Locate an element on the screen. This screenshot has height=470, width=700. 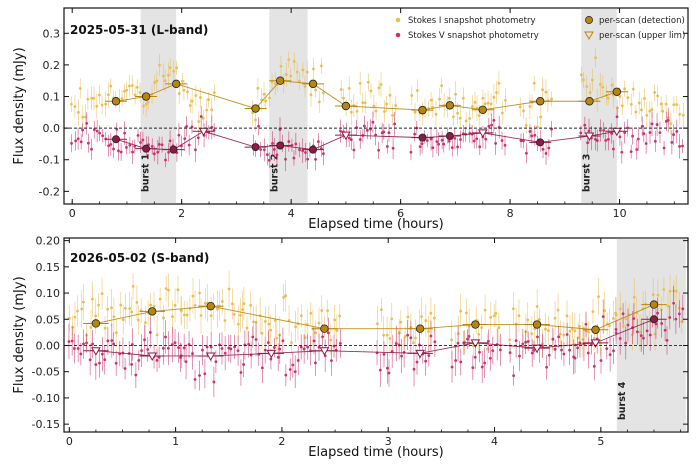
x-tick-label: 3 is located at coordinates (388, 441).